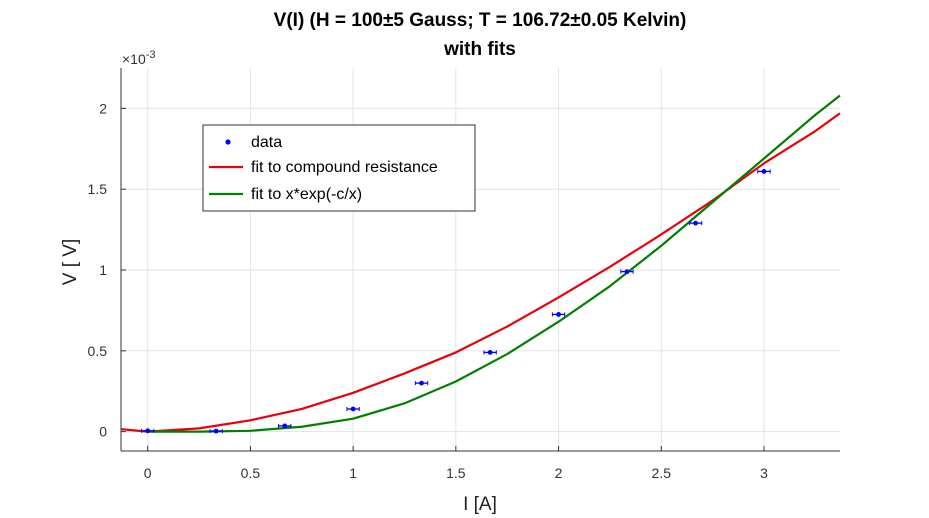 The image size is (929, 518). I want to click on y-exponent-label: ×10⁻³, so click(139, 58).